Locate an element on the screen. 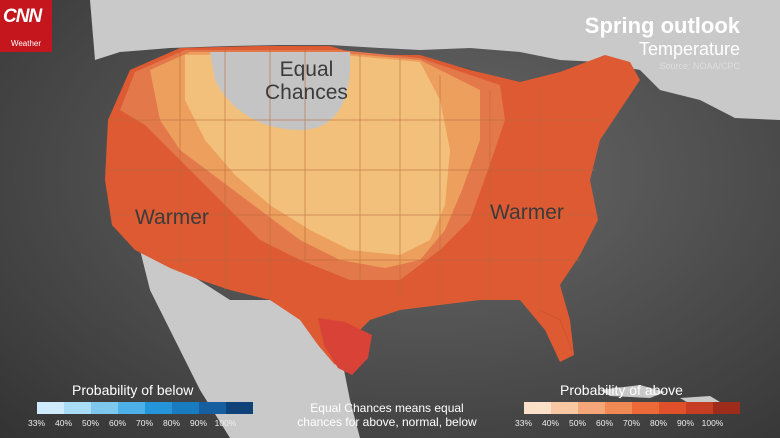 The image size is (780, 438). mexico-land is located at coordinates (250, 344).